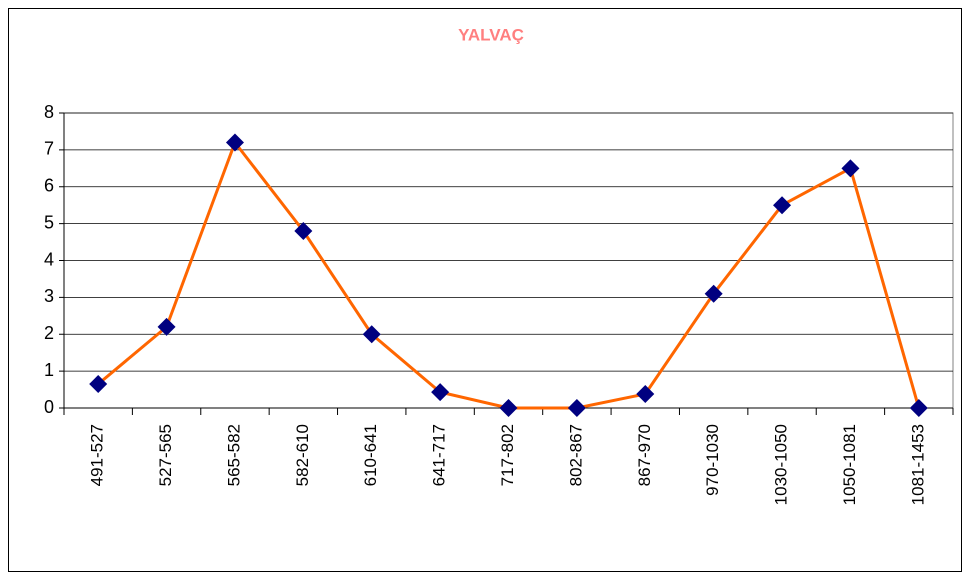  I want to click on x-tick-label: 970-1030, so click(712, 460).